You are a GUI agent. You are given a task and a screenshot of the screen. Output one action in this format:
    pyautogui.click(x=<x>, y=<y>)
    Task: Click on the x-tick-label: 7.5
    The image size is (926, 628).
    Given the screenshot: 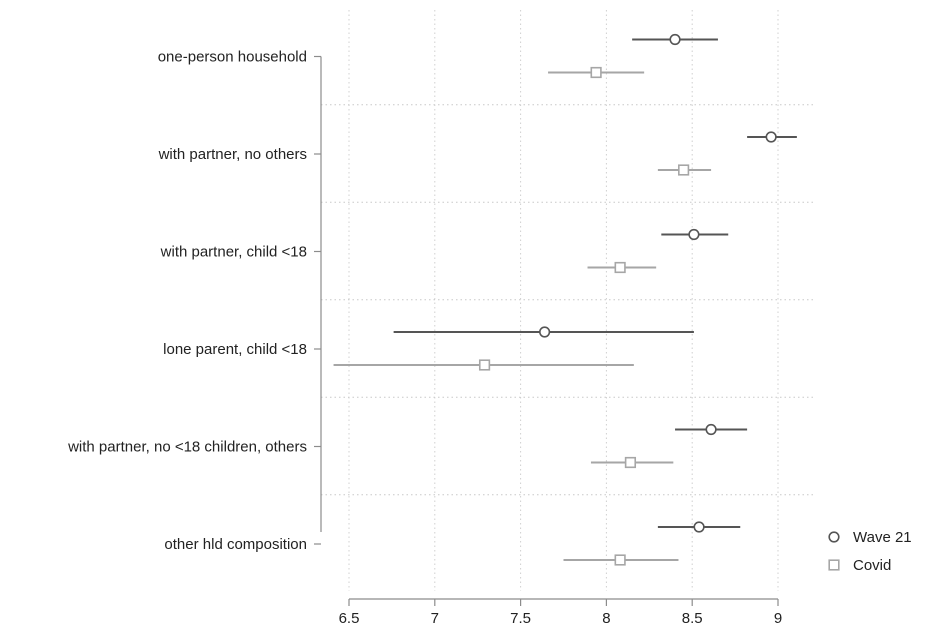 What is the action you would take?
    pyautogui.click(x=520, y=618)
    